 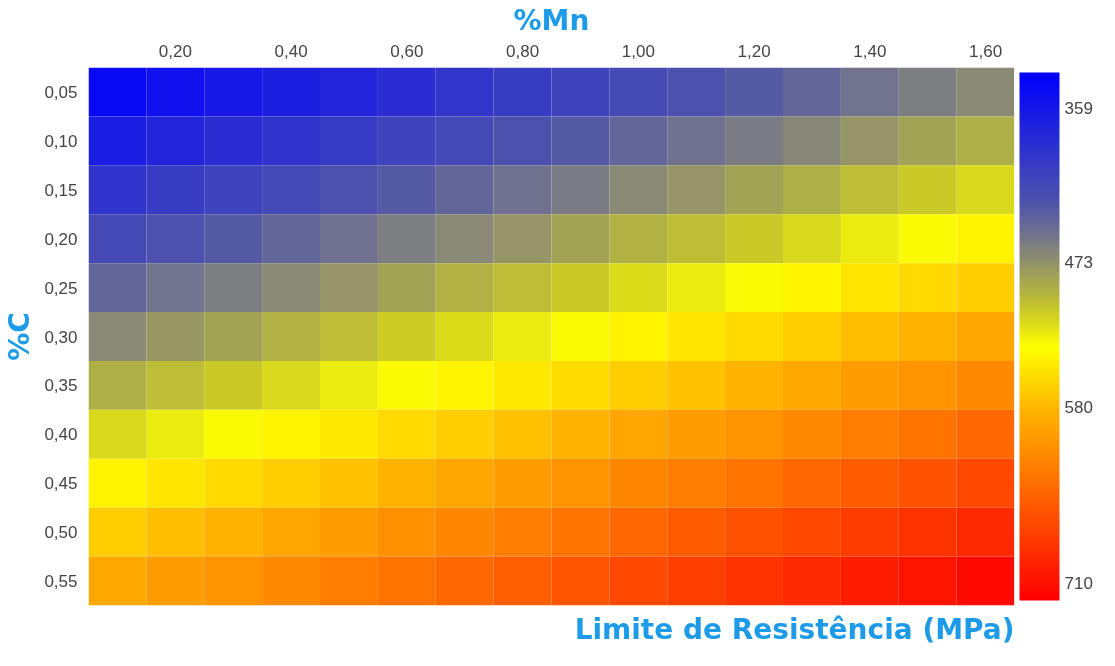 What do you see at coordinates (794, 629) in the screenshot?
I see `text: Limite de Resistência (MPa)` at bounding box center [794, 629].